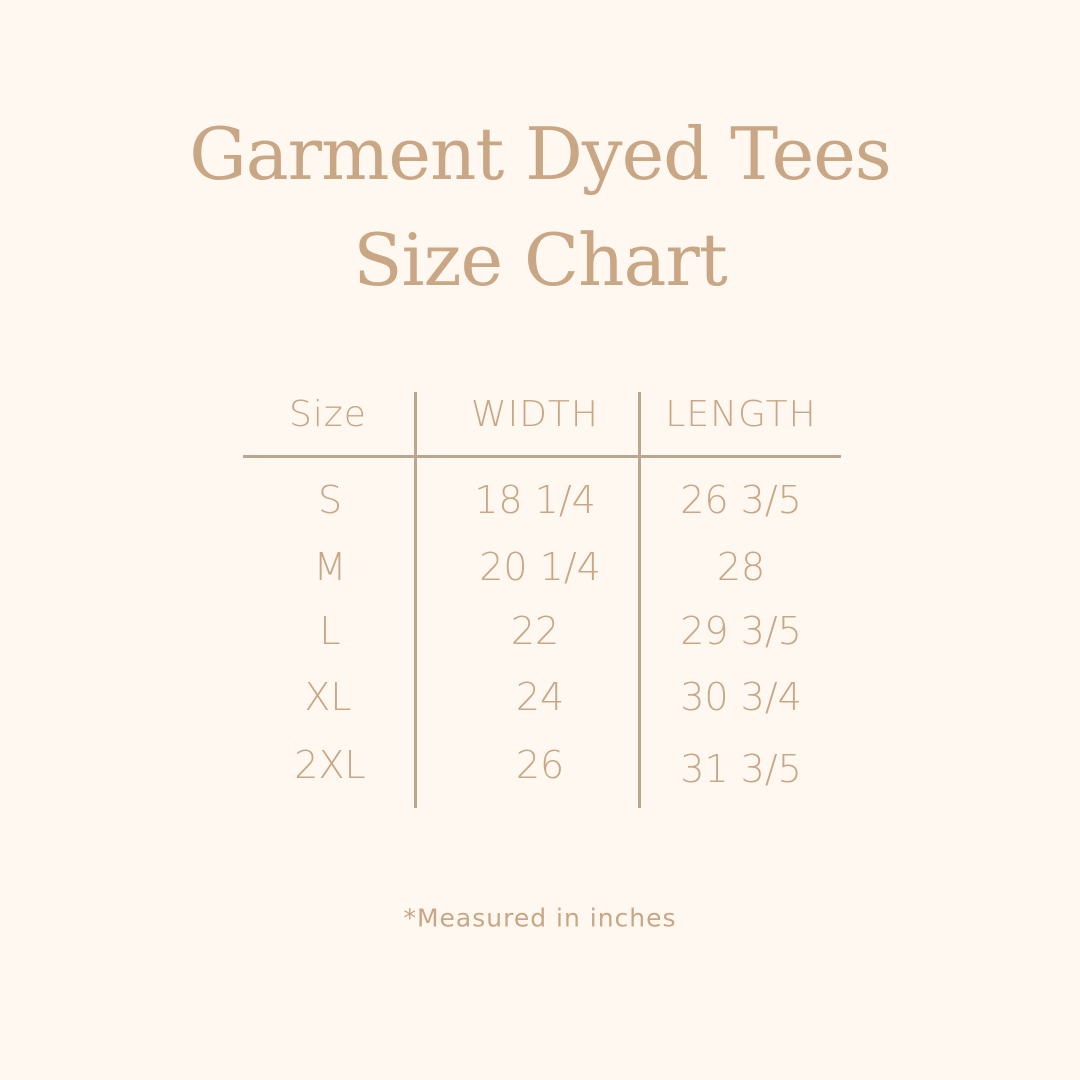  I want to click on cell-width: 26, so click(540, 765).